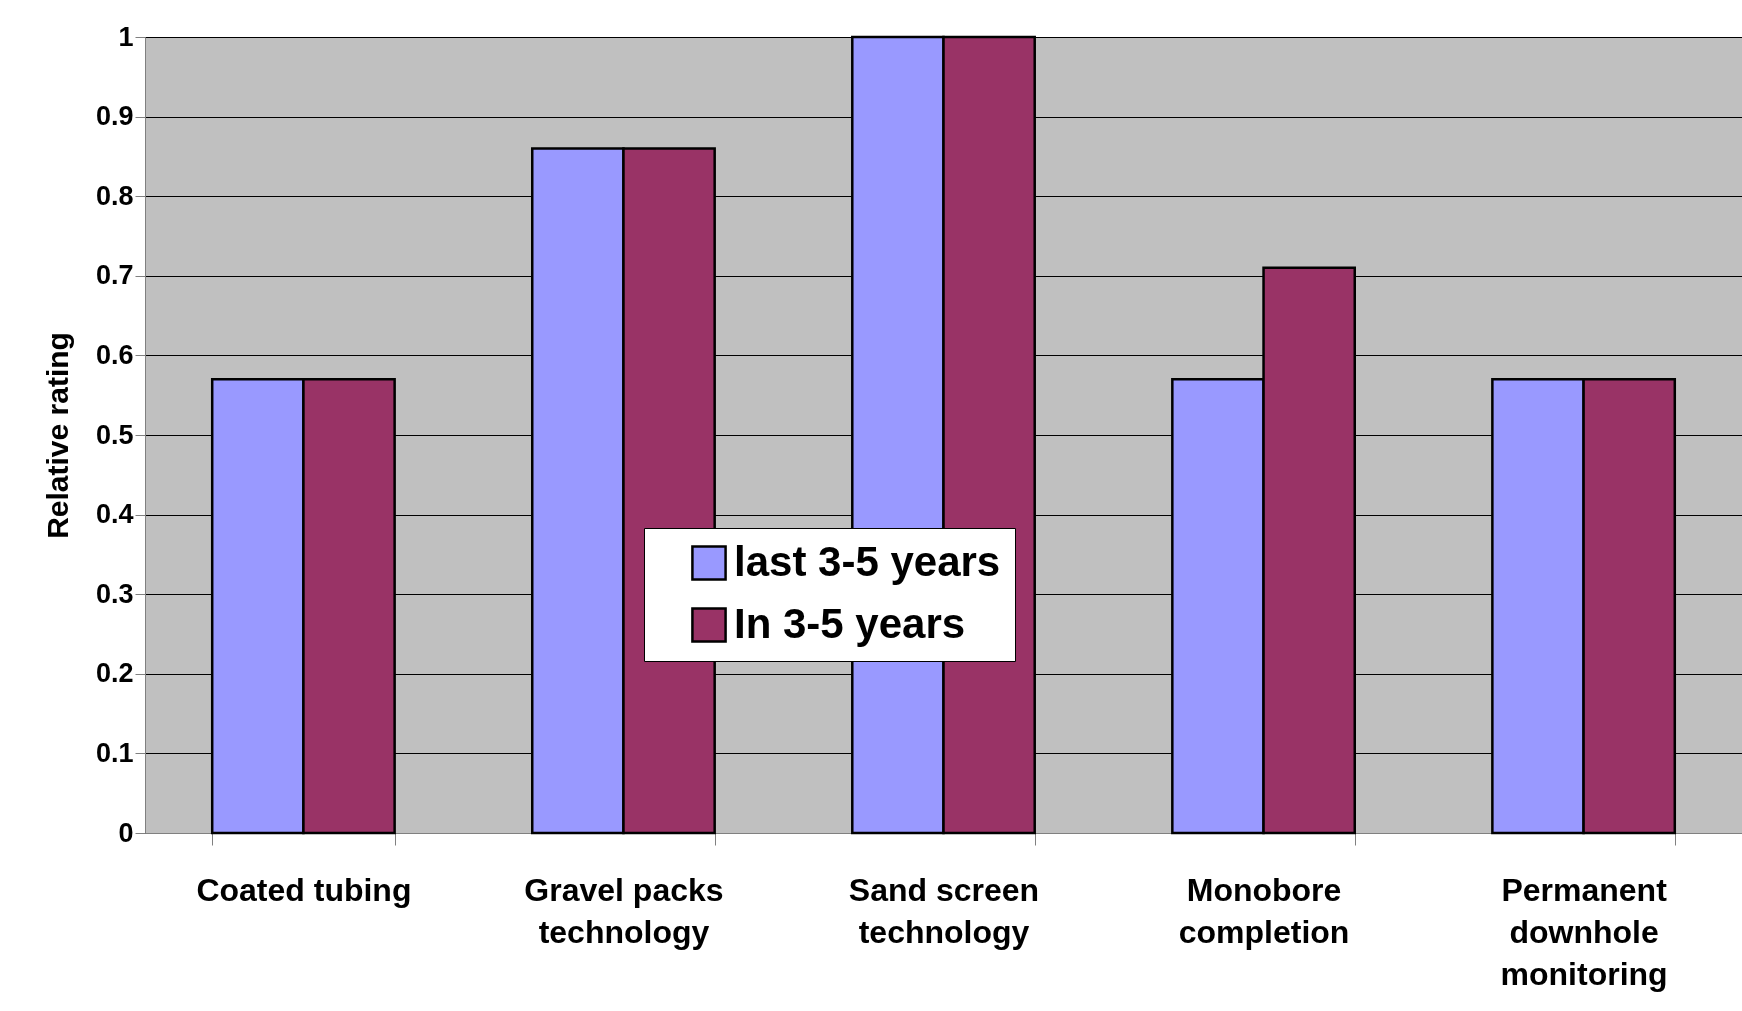  What do you see at coordinates (114, 275) in the screenshot?
I see `y-tick-label: 0.7` at bounding box center [114, 275].